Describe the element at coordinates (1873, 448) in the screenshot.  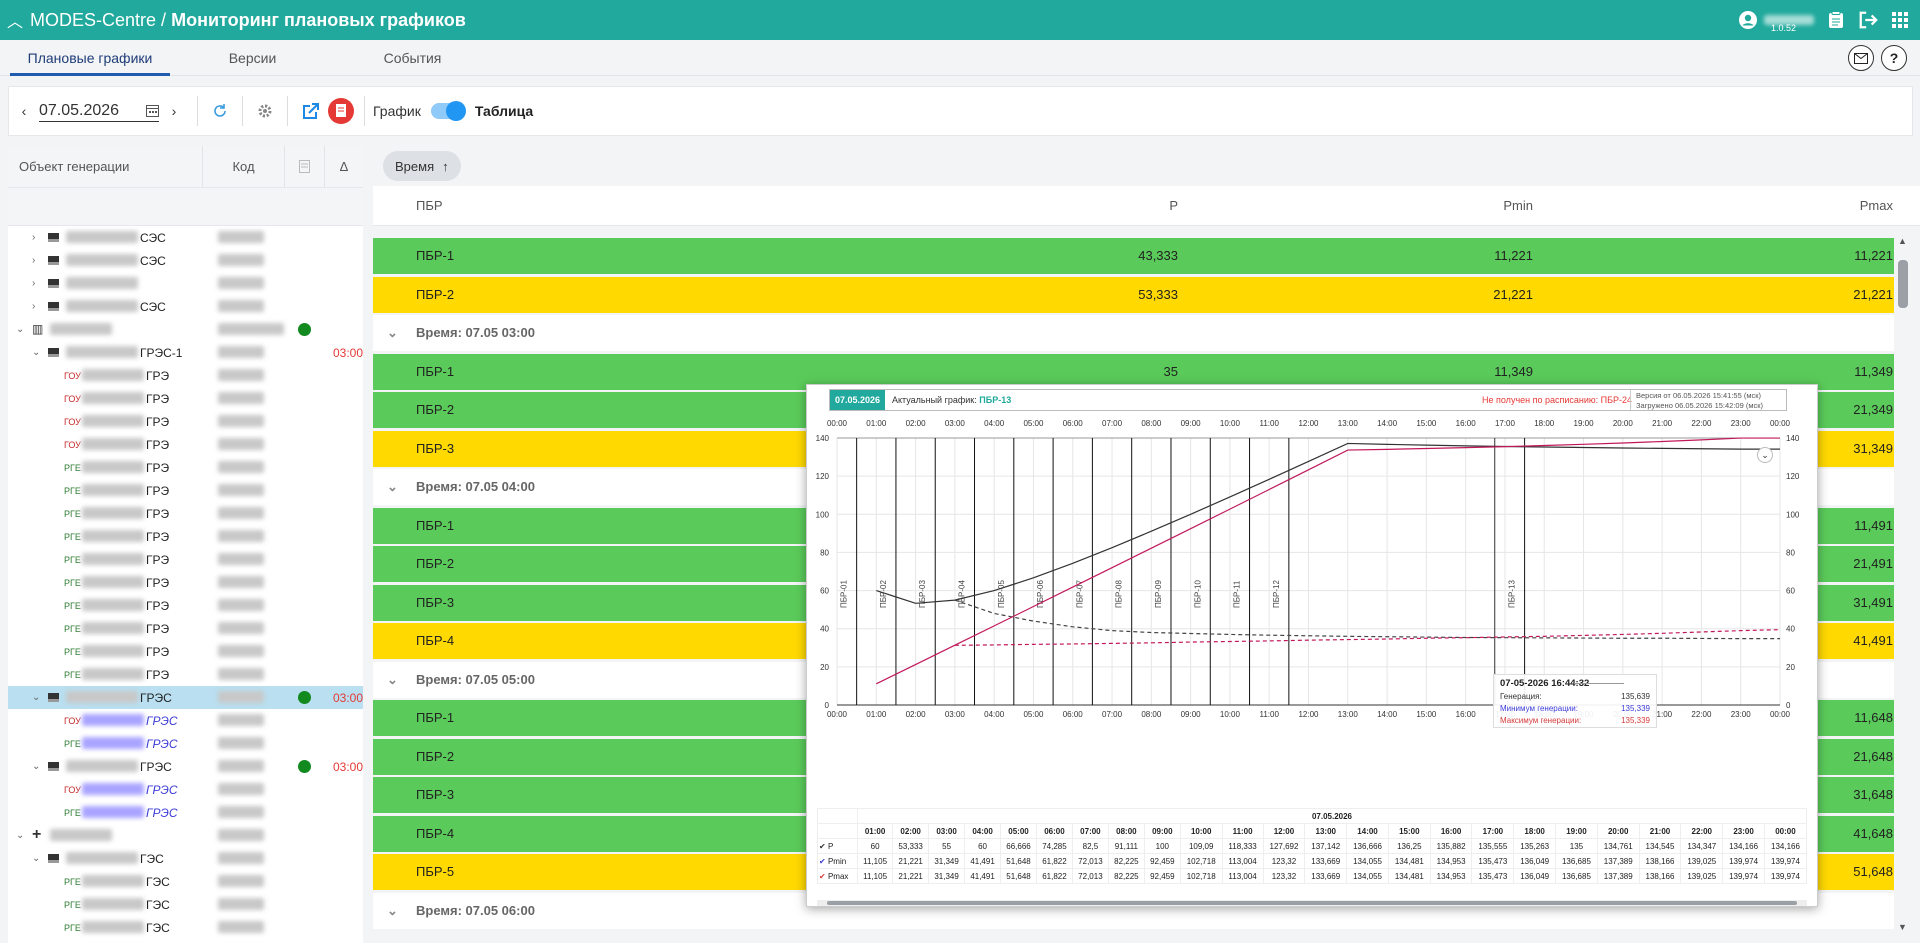
I see `cell-pmax: 31,349` at that location.